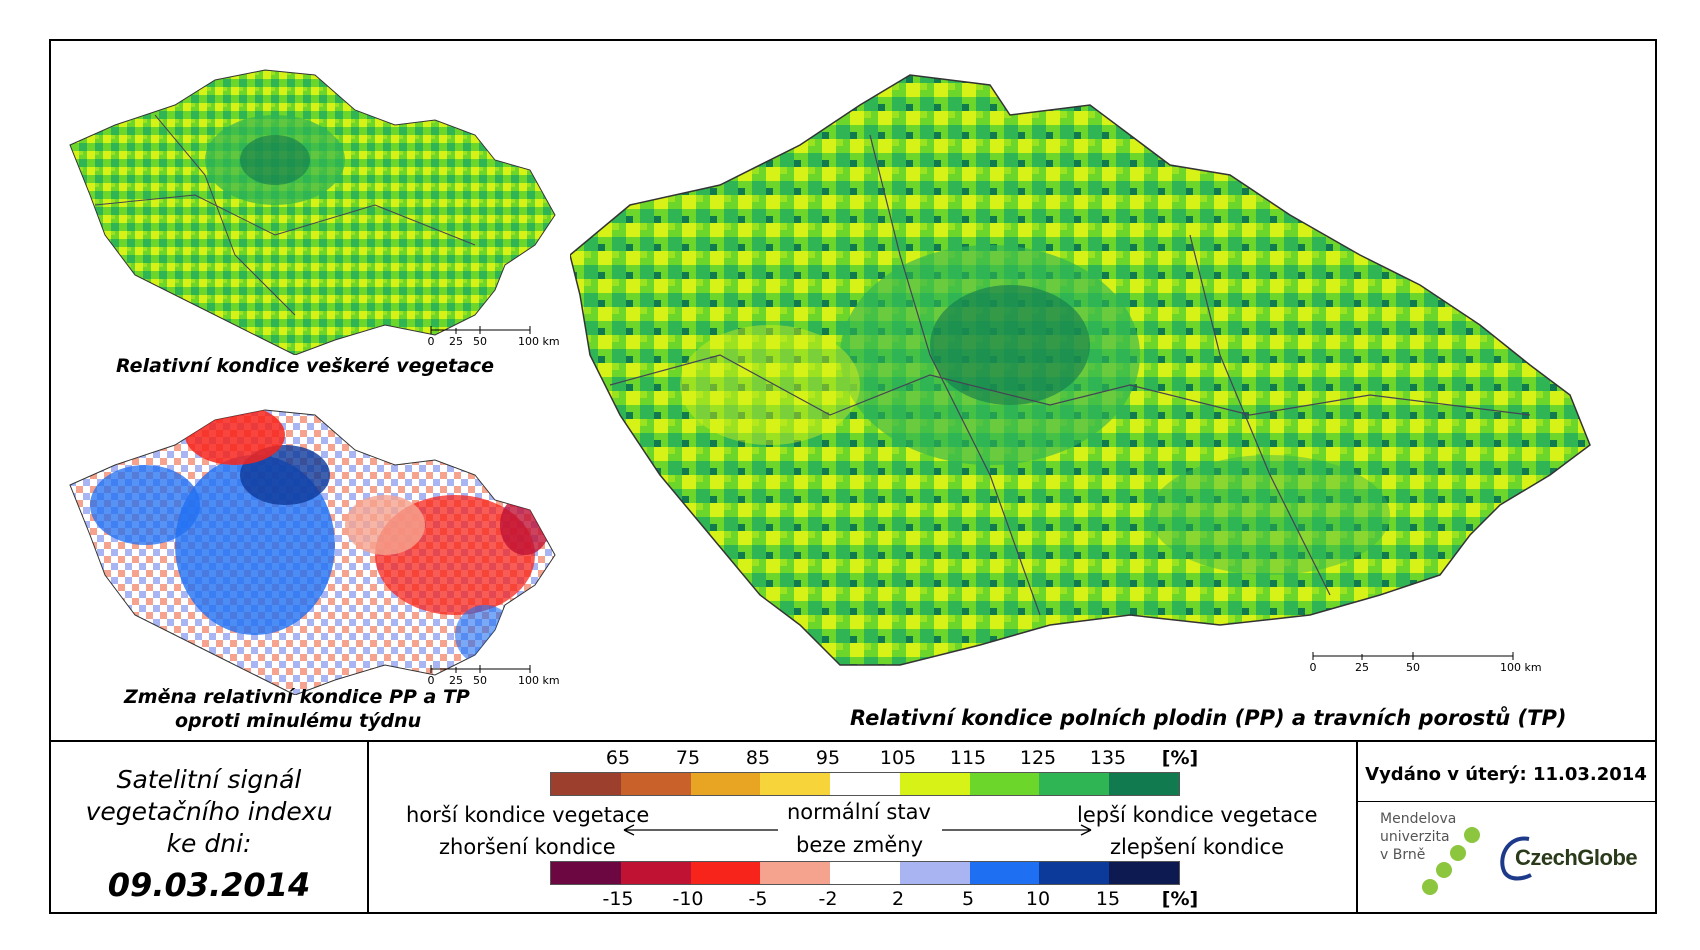 The width and height of the screenshot is (1700, 950). Describe the element at coordinates (1017, 830) in the screenshot. I see `arrow-right-icon` at that location.